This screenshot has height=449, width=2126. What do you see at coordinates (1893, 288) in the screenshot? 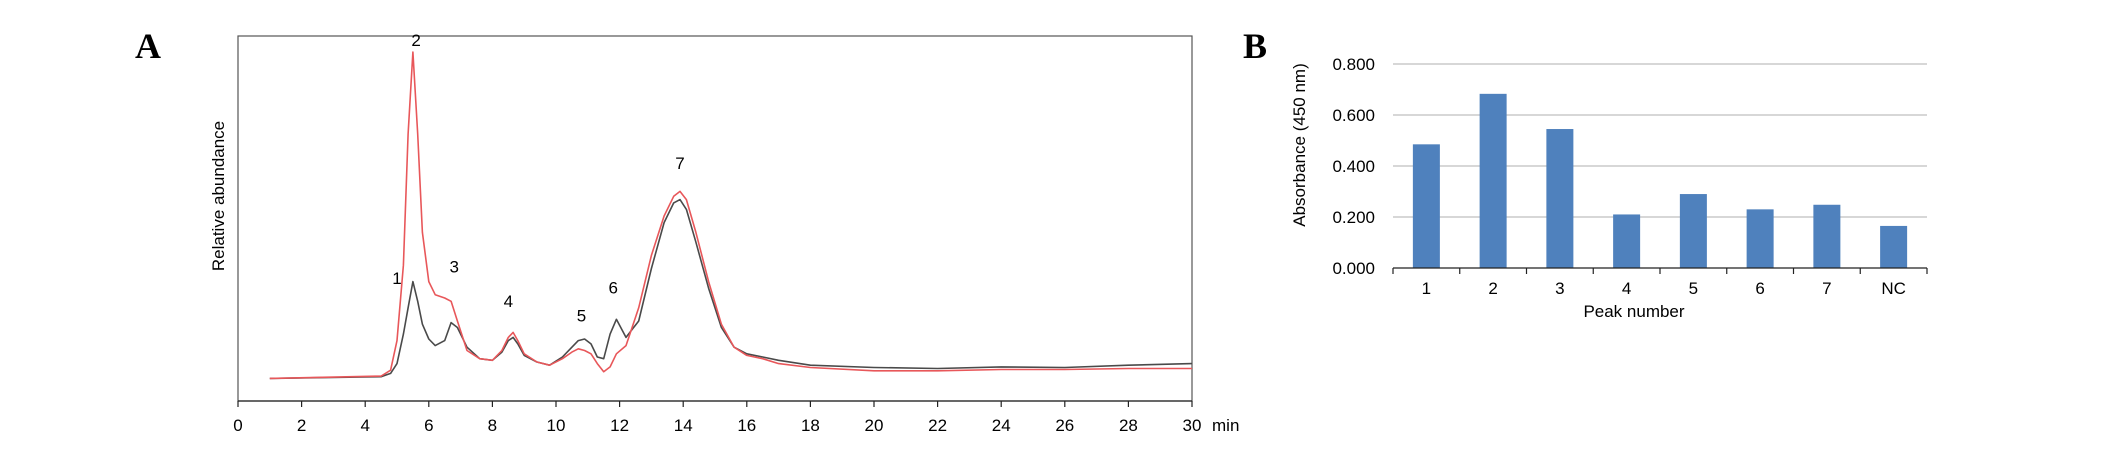
I see `x-tick-label: NC` at bounding box center [1893, 288].